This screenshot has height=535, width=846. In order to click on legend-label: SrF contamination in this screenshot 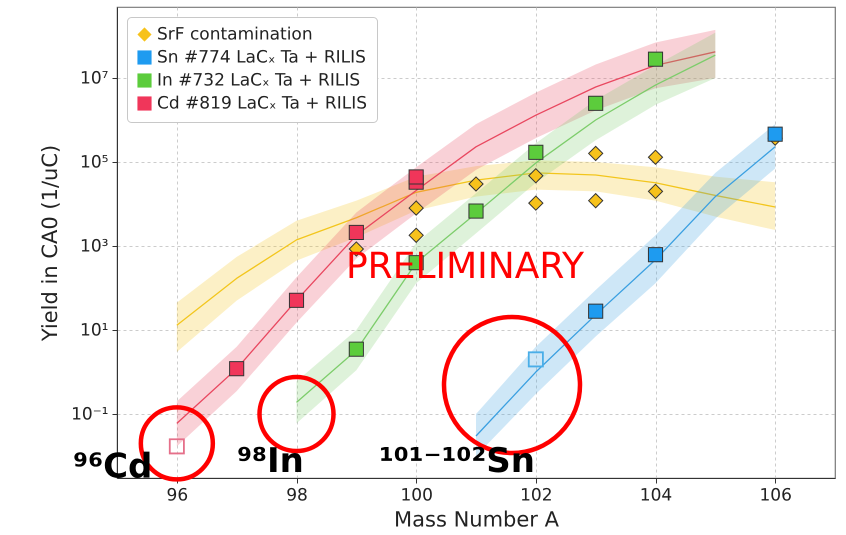, I will do `click(235, 34)`.